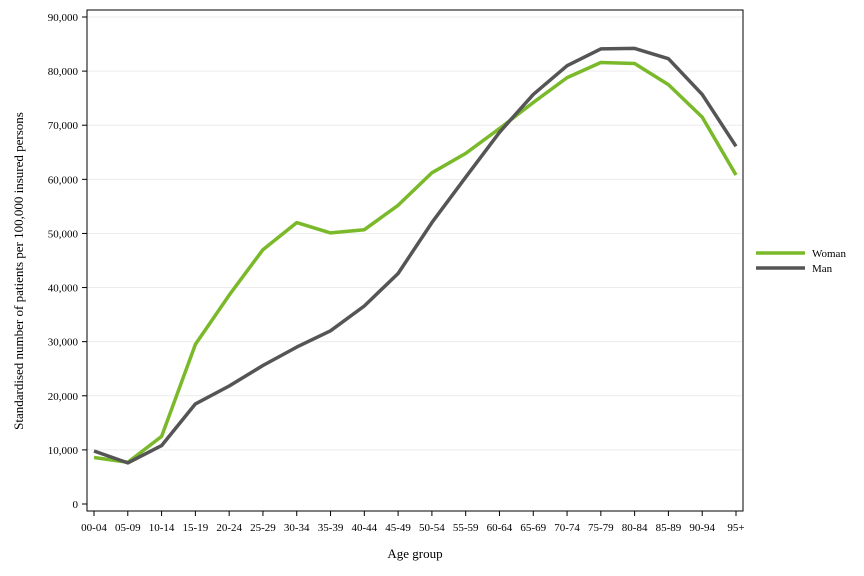 The height and width of the screenshot is (576, 864). I want to click on x-tick-label: 95+, so click(735, 528).